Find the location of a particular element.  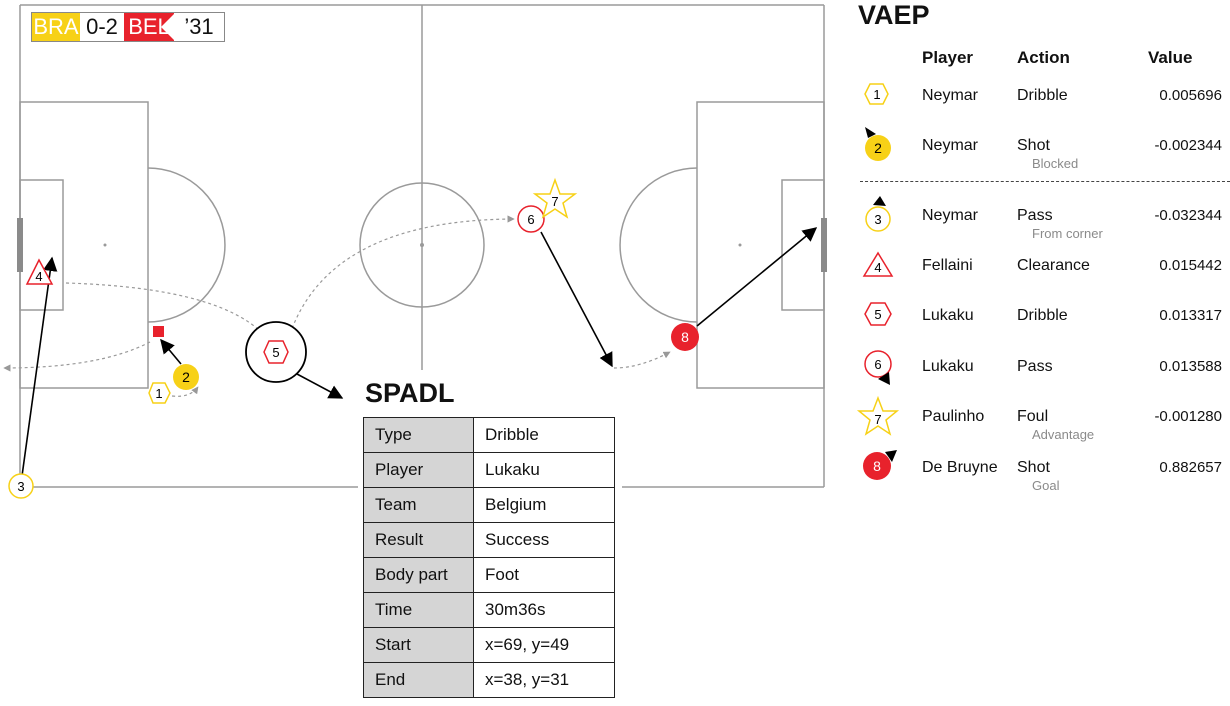

event-marker-1: 1 is located at coordinates (159, 393).